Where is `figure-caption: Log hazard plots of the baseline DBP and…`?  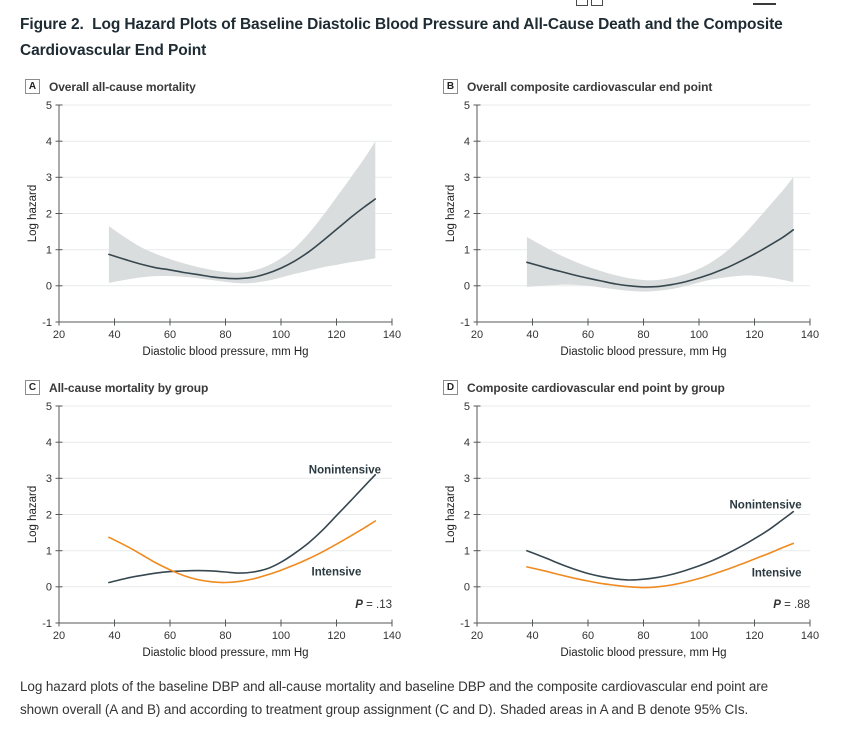
figure-caption: Log hazard plots of the baseline DBP and… is located at coordinates (439, 698).